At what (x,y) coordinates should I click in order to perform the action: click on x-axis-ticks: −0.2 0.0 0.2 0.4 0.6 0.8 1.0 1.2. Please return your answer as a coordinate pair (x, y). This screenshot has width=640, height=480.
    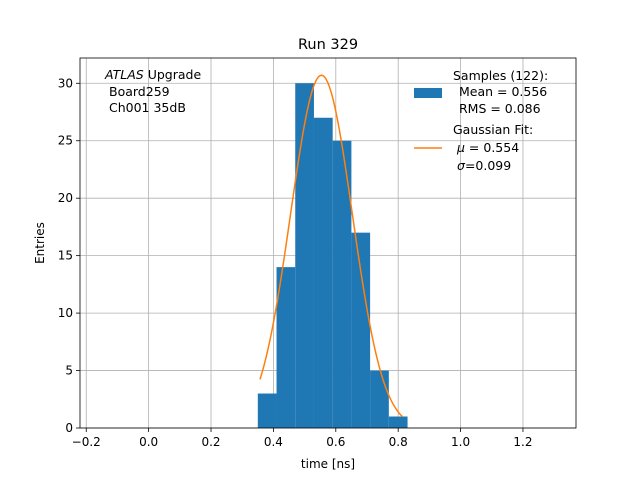
    Looking at the image, I should click on (302, 438).